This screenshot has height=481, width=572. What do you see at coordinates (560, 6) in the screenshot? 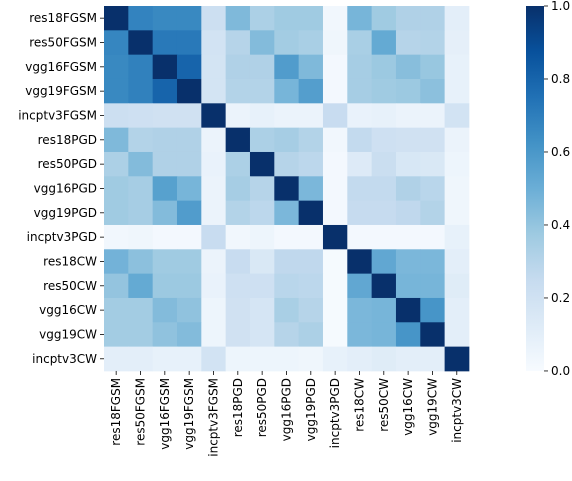
I see `colorbar-tick-label: 1.0` at bounding box center [560, 6].